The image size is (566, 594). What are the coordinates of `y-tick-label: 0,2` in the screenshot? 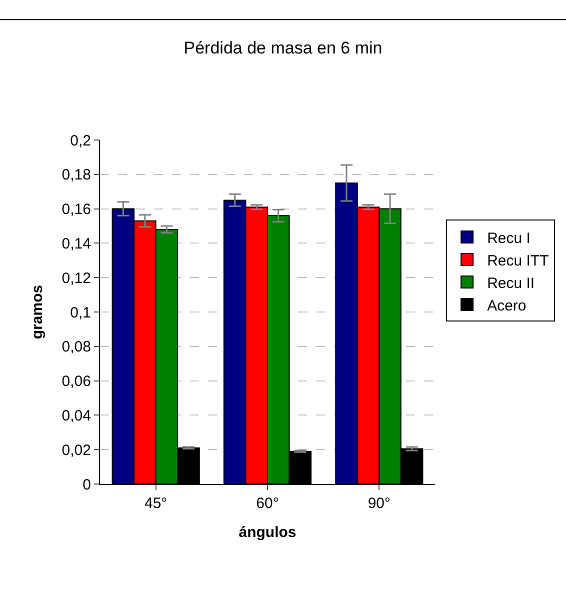 It's located at (80, 141).